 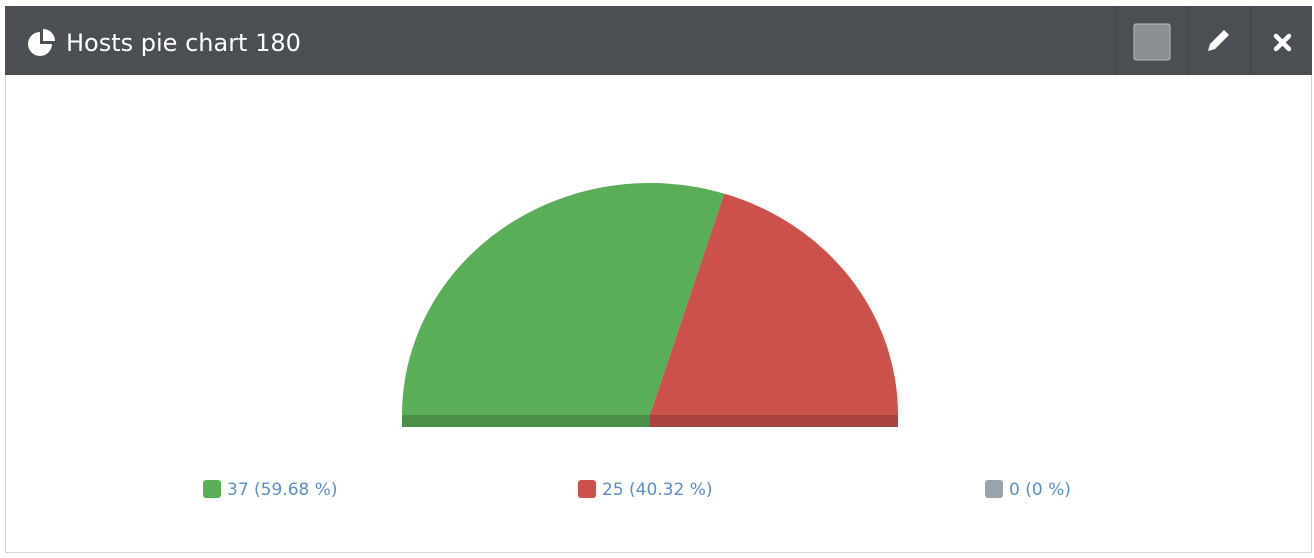 I want to click on legend-label: 25 (40.32 %), so click(x=657, y=490).